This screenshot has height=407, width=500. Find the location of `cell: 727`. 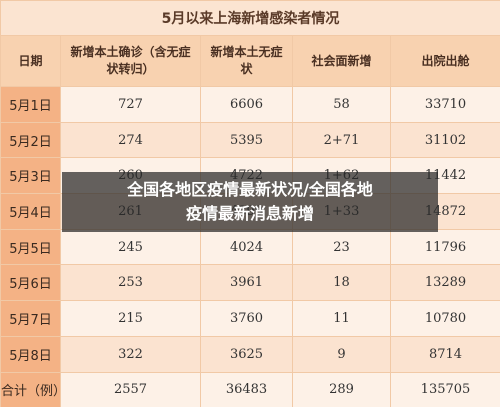

cell: 727 is located at coordinates (130, 104).